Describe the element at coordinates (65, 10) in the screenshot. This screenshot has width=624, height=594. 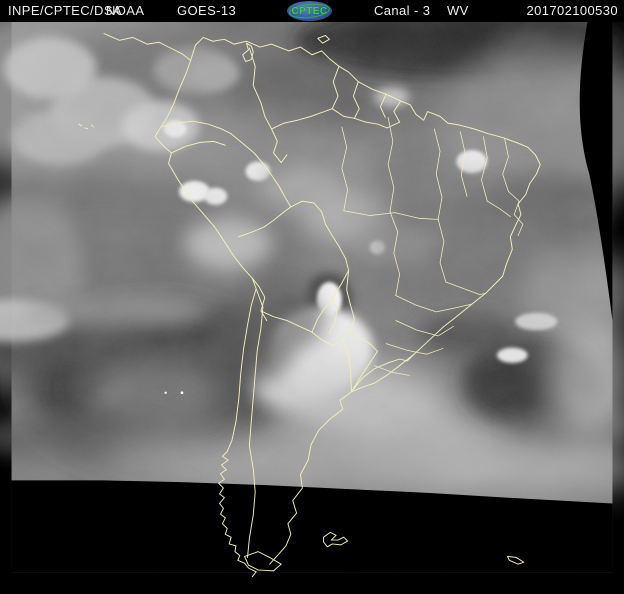
I see `agency-label: INPE/CPTEC/DSA` at that location.